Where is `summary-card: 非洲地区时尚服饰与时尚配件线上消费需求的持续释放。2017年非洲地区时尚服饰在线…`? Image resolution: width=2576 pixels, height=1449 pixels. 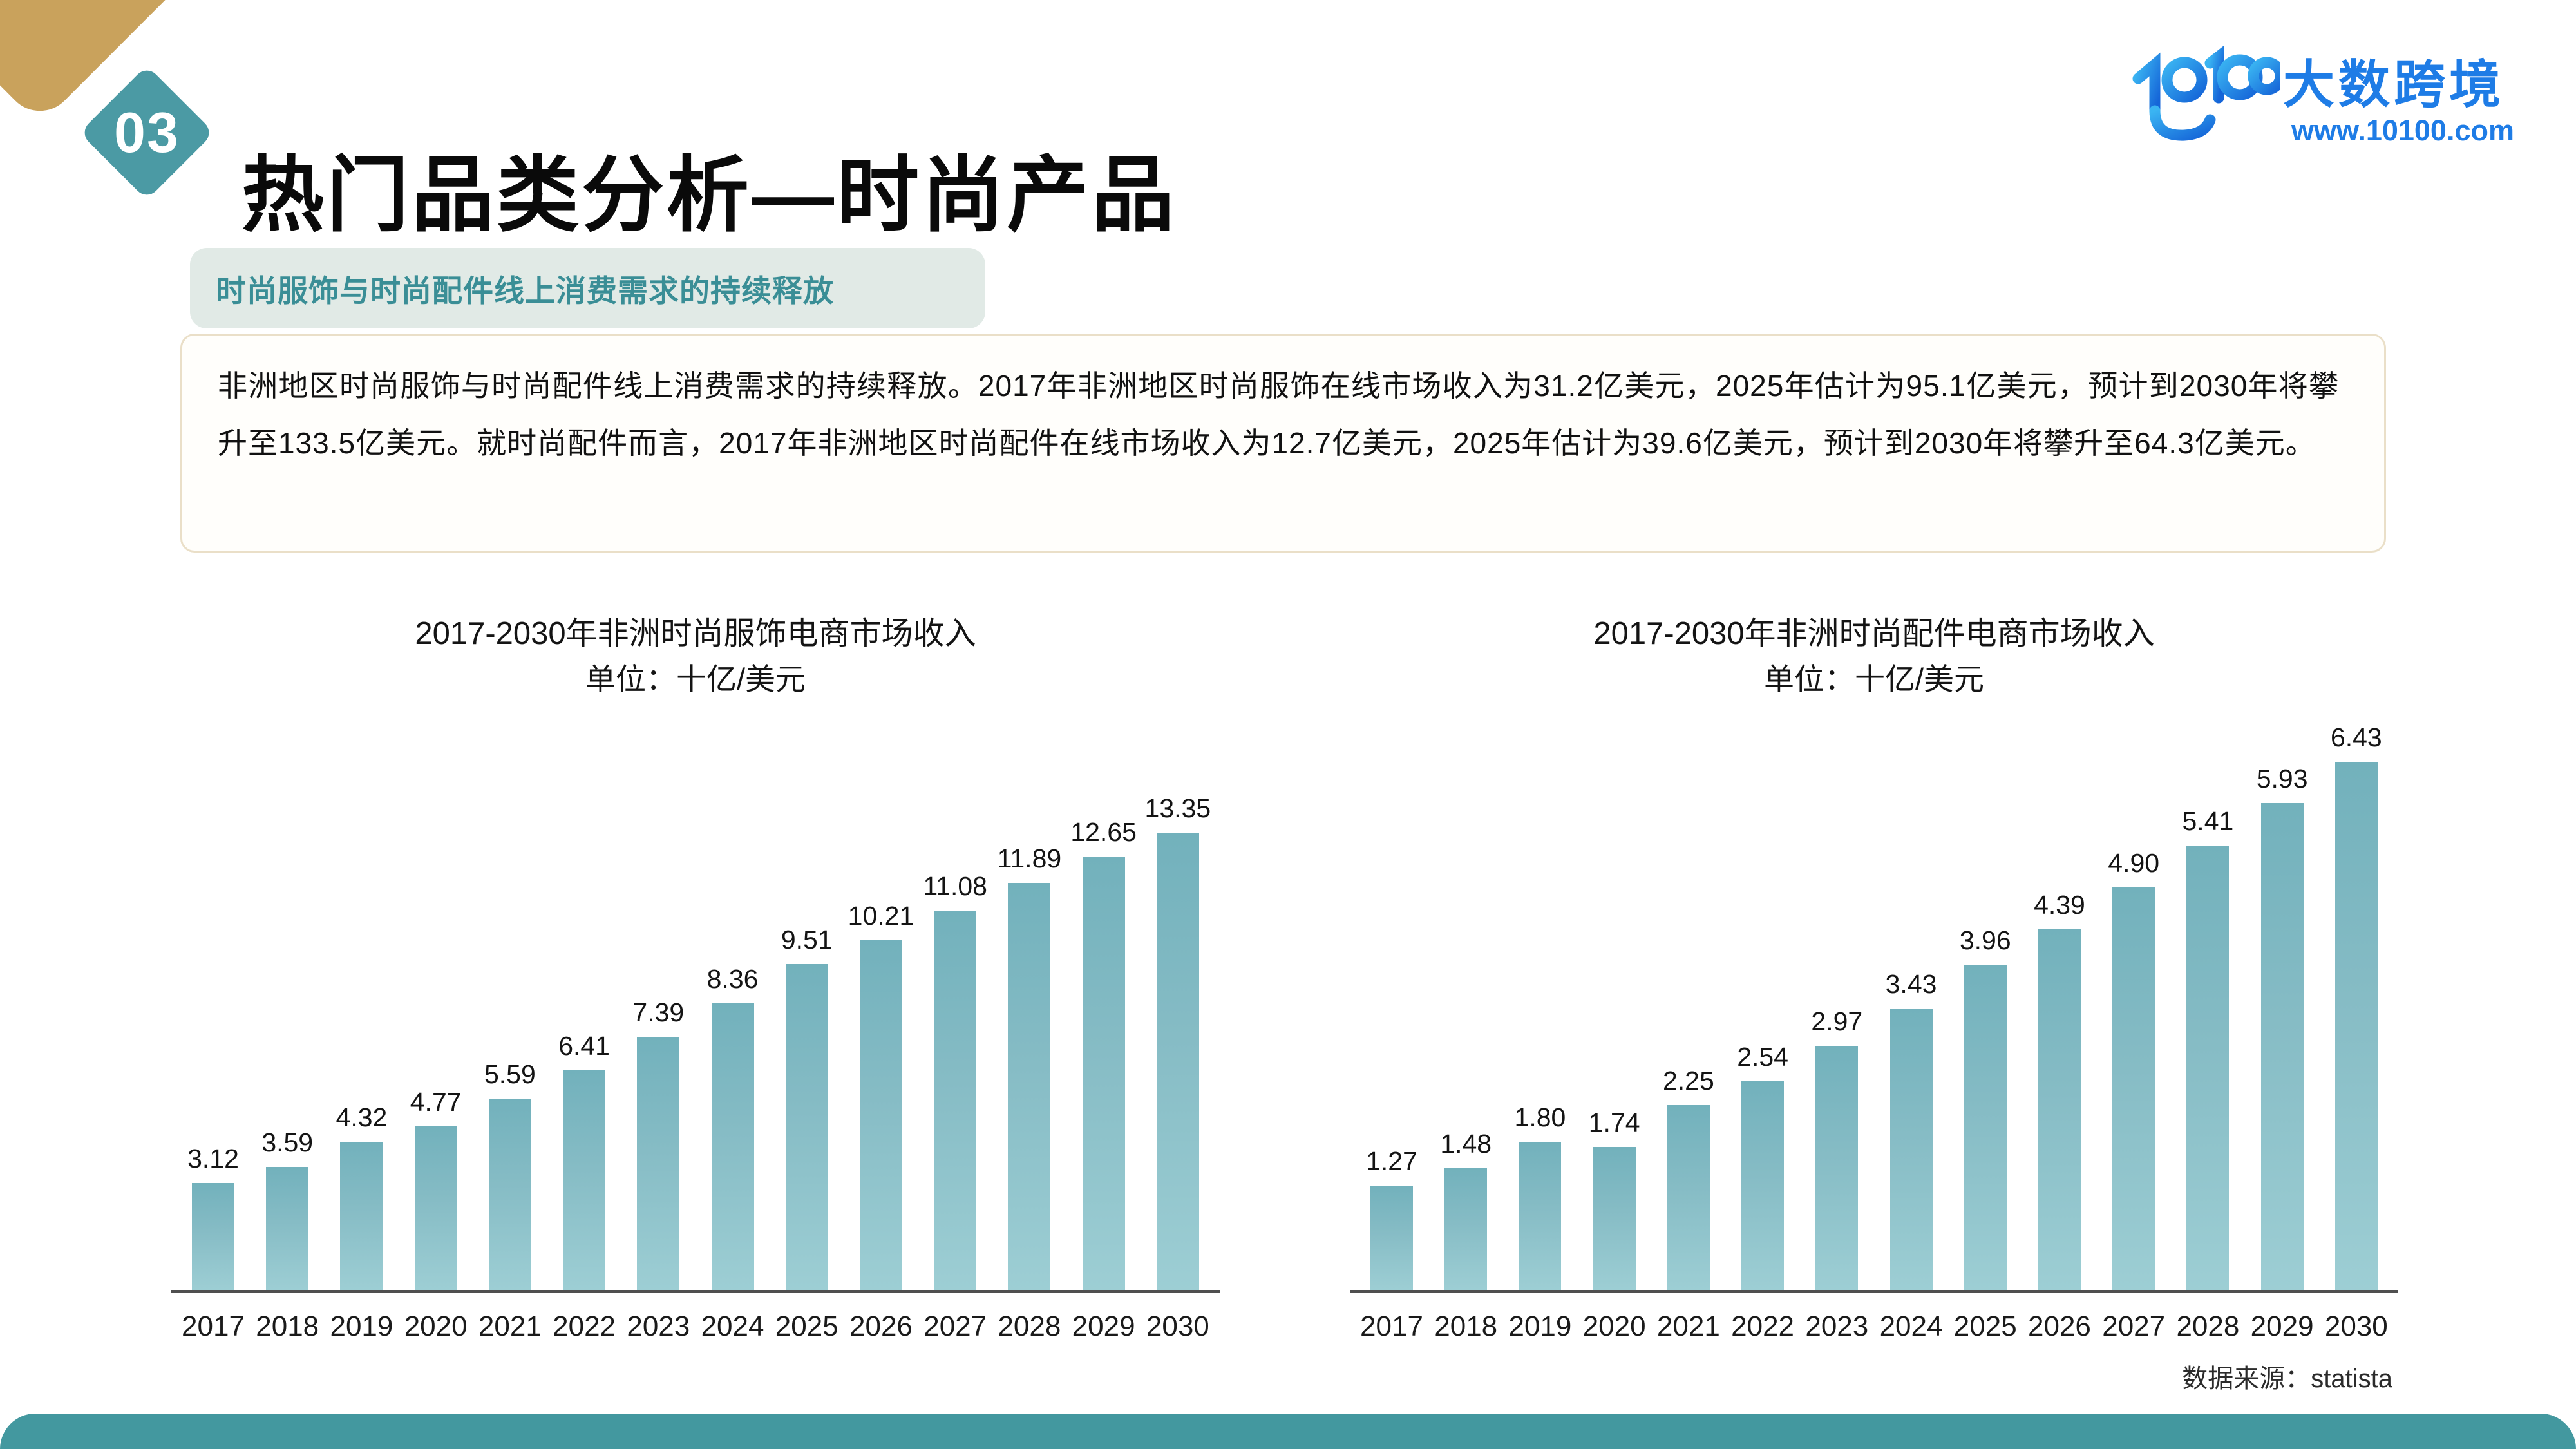 summary-card: 非洲地区时尚服饰与时尚配件线上消费需求的持续释放。2017年非洲地区时尚服饰在线… is located at coordinates (1283, 444).